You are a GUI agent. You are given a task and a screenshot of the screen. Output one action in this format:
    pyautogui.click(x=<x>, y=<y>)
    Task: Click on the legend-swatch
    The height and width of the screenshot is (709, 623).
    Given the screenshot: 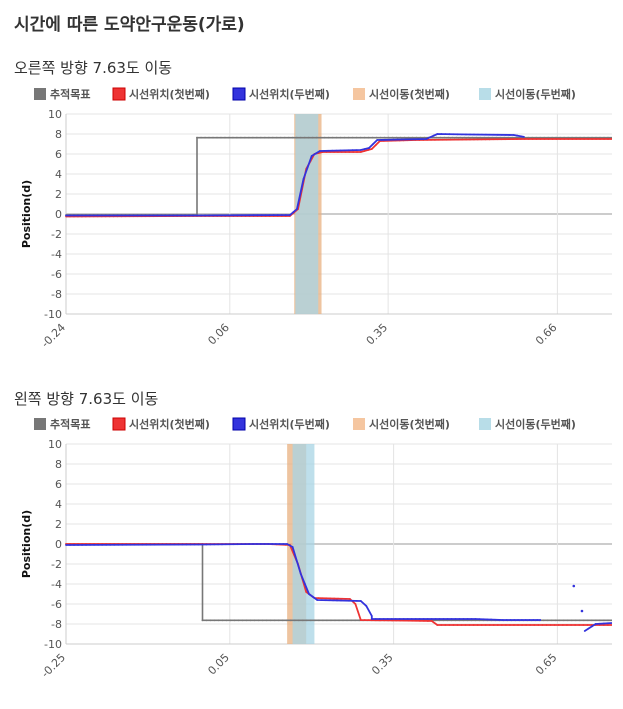 What is the action you would take?
    pyautogui.click(x=485, y=94)
    